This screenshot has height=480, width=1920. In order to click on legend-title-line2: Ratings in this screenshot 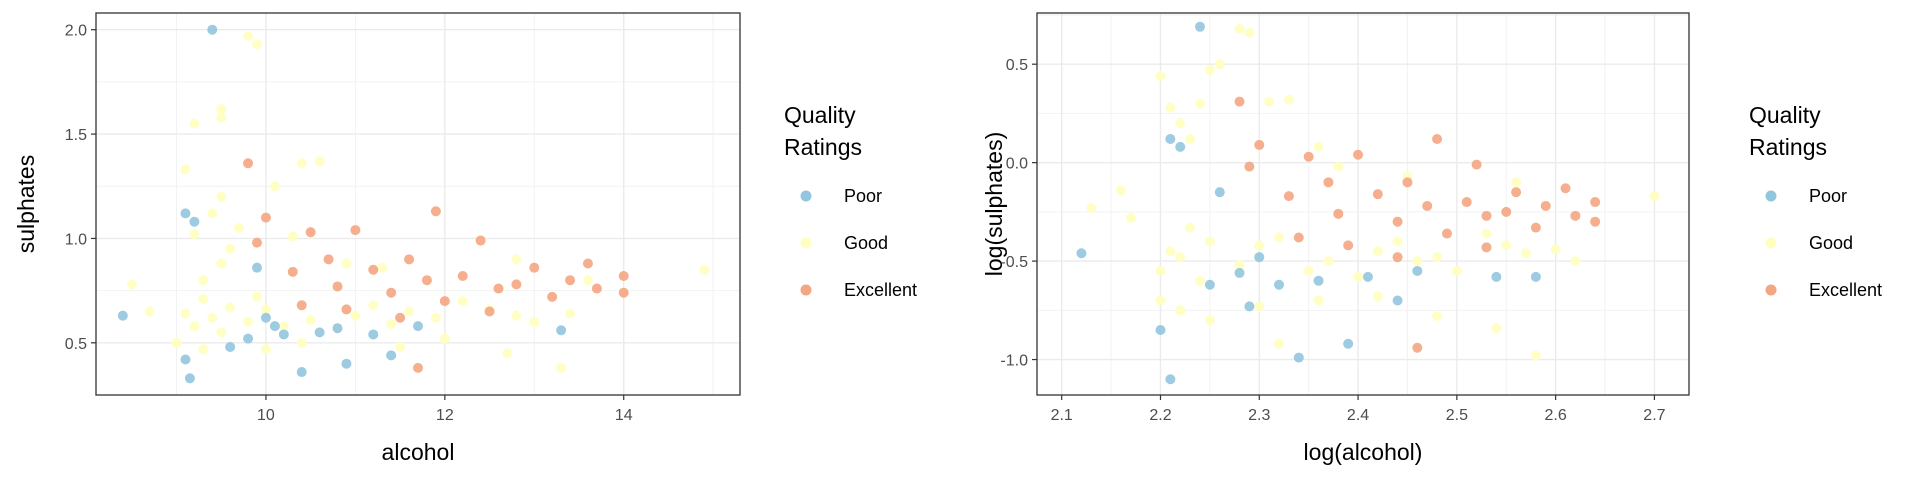, I will do `click(1788, 147)`.